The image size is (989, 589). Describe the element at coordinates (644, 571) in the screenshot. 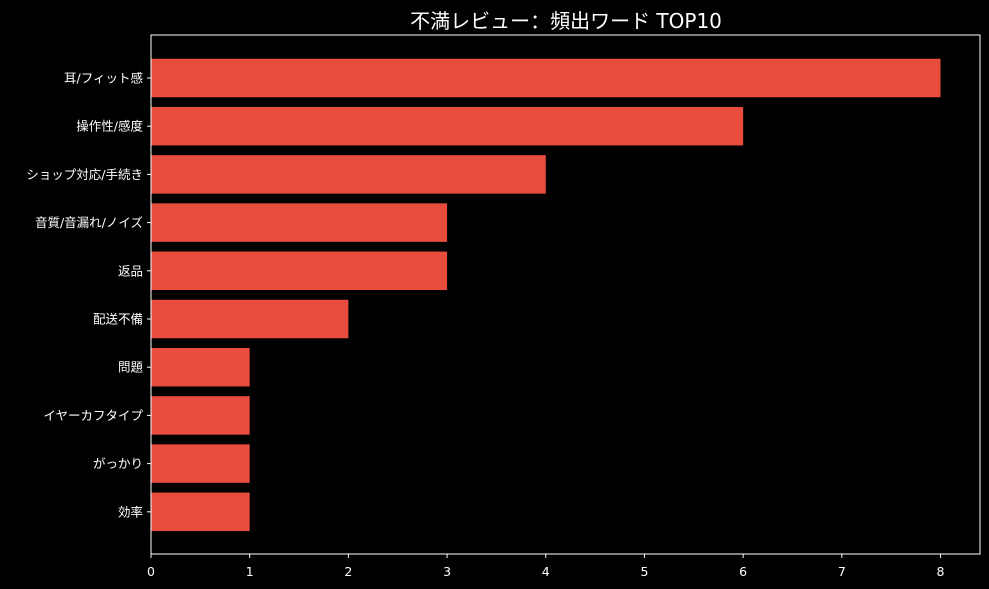

I see `x-tick-label: 5` at that location.